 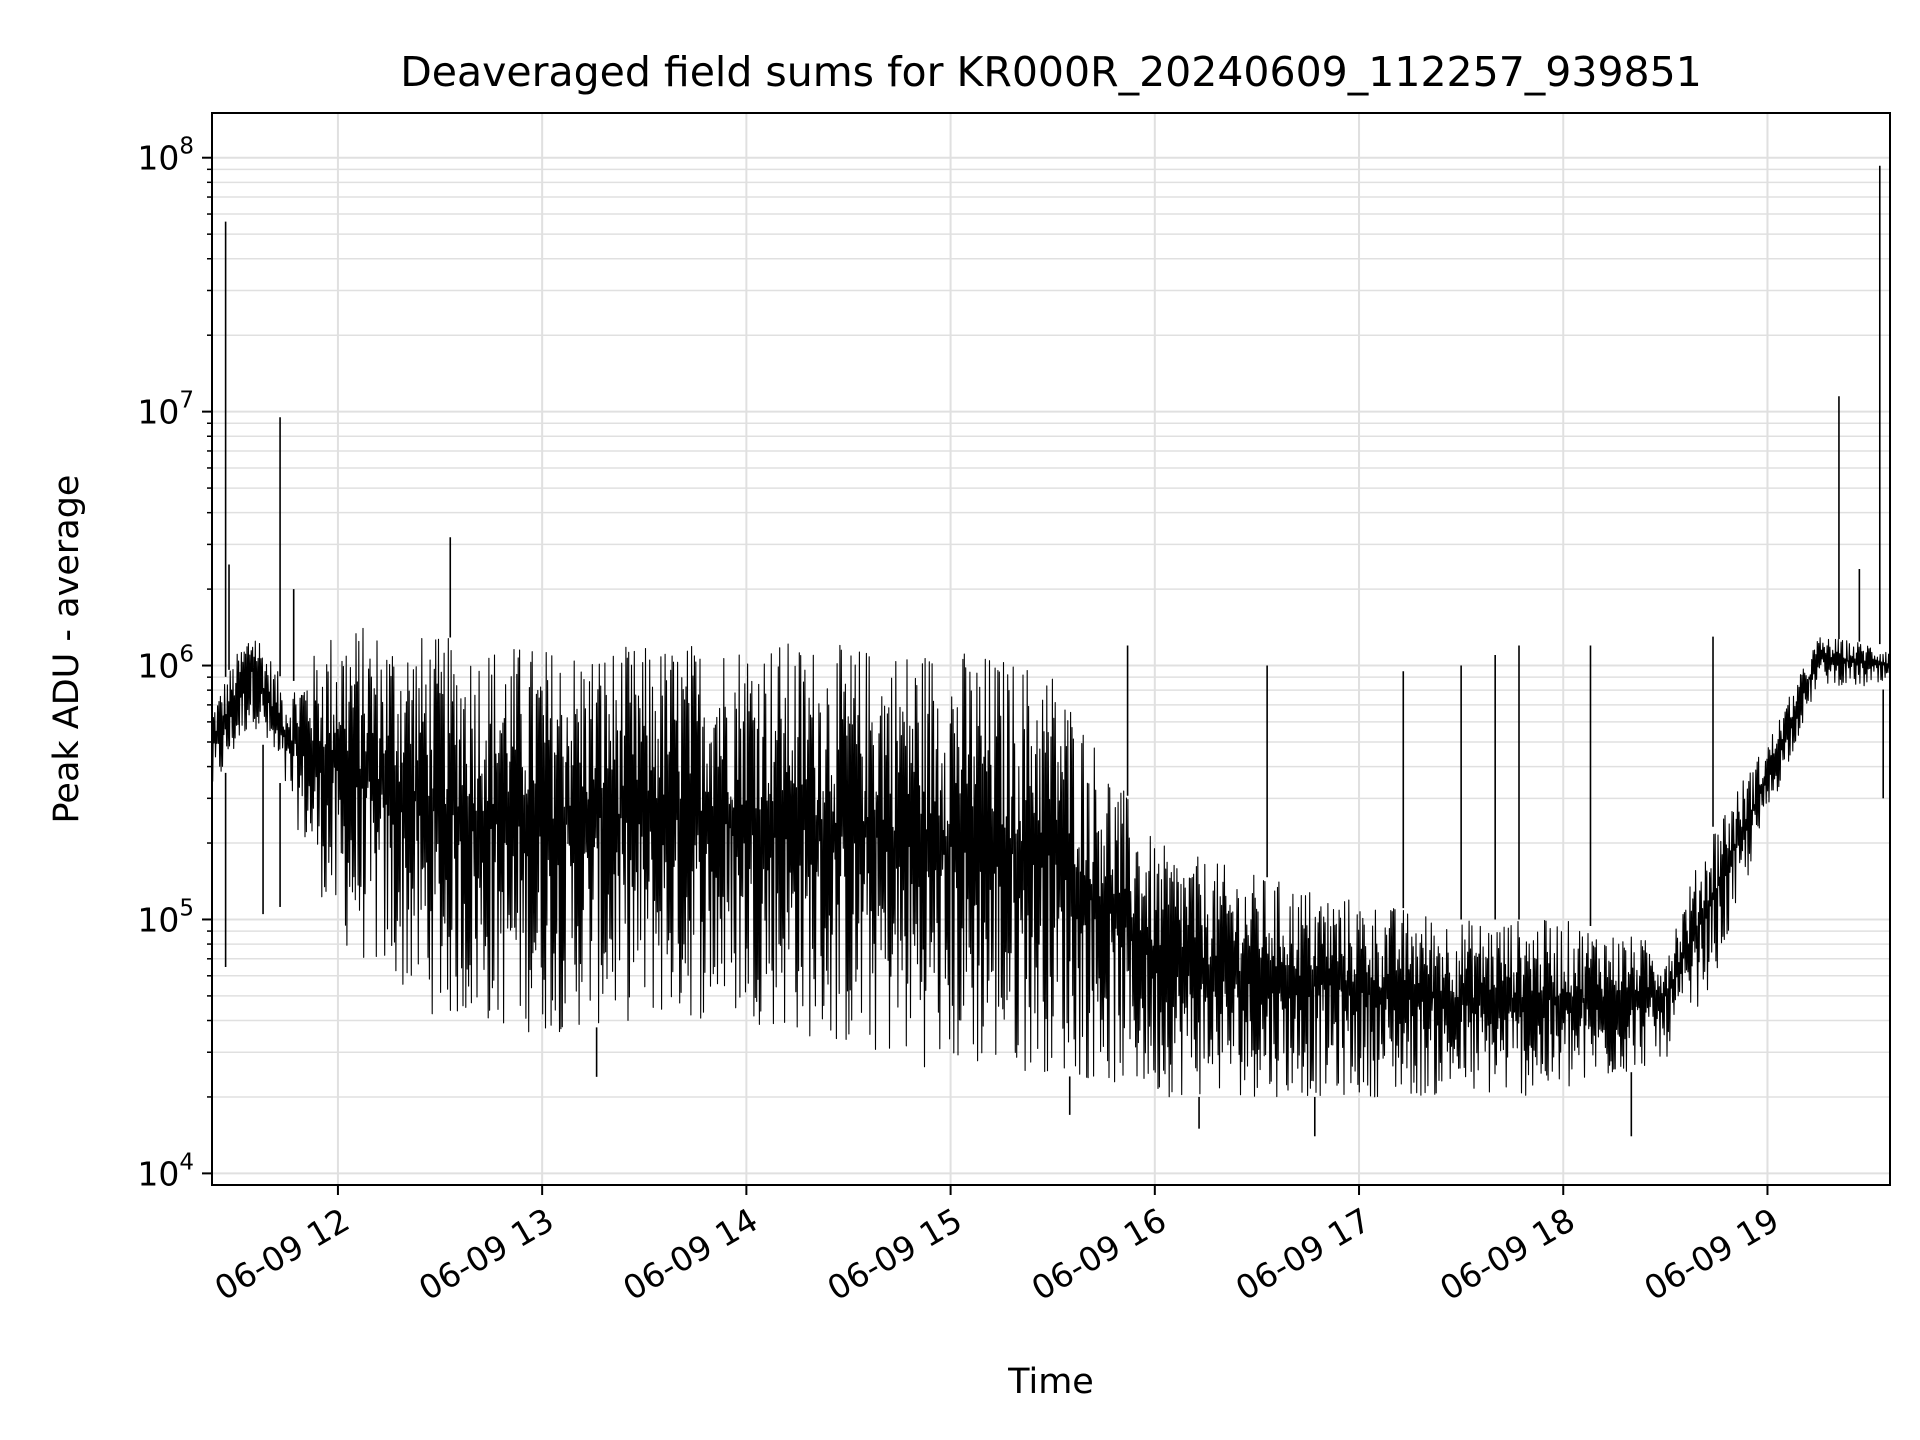 What do you see at coordinates (165, 1171) in the screenshot?
I see `y-tick-label: 10⁴` at bounding box center [165, 1171].